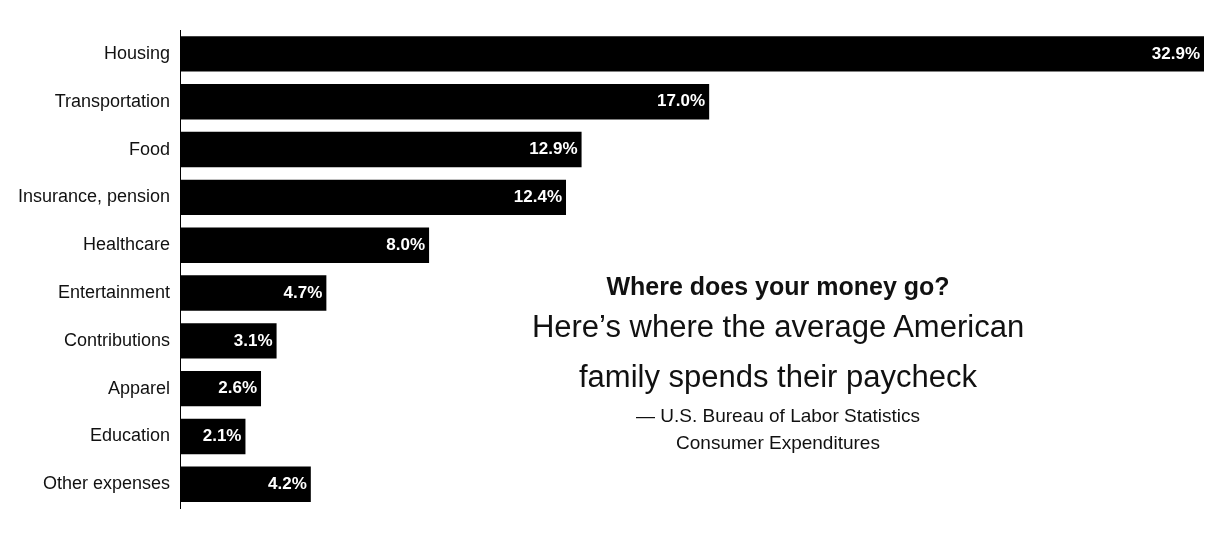 The height and width of the screenshot is (537, 1212). Describe the element at coordinates (778, 443) in the screenshot. I see `annotation: Consumer Expenditures` at that location.